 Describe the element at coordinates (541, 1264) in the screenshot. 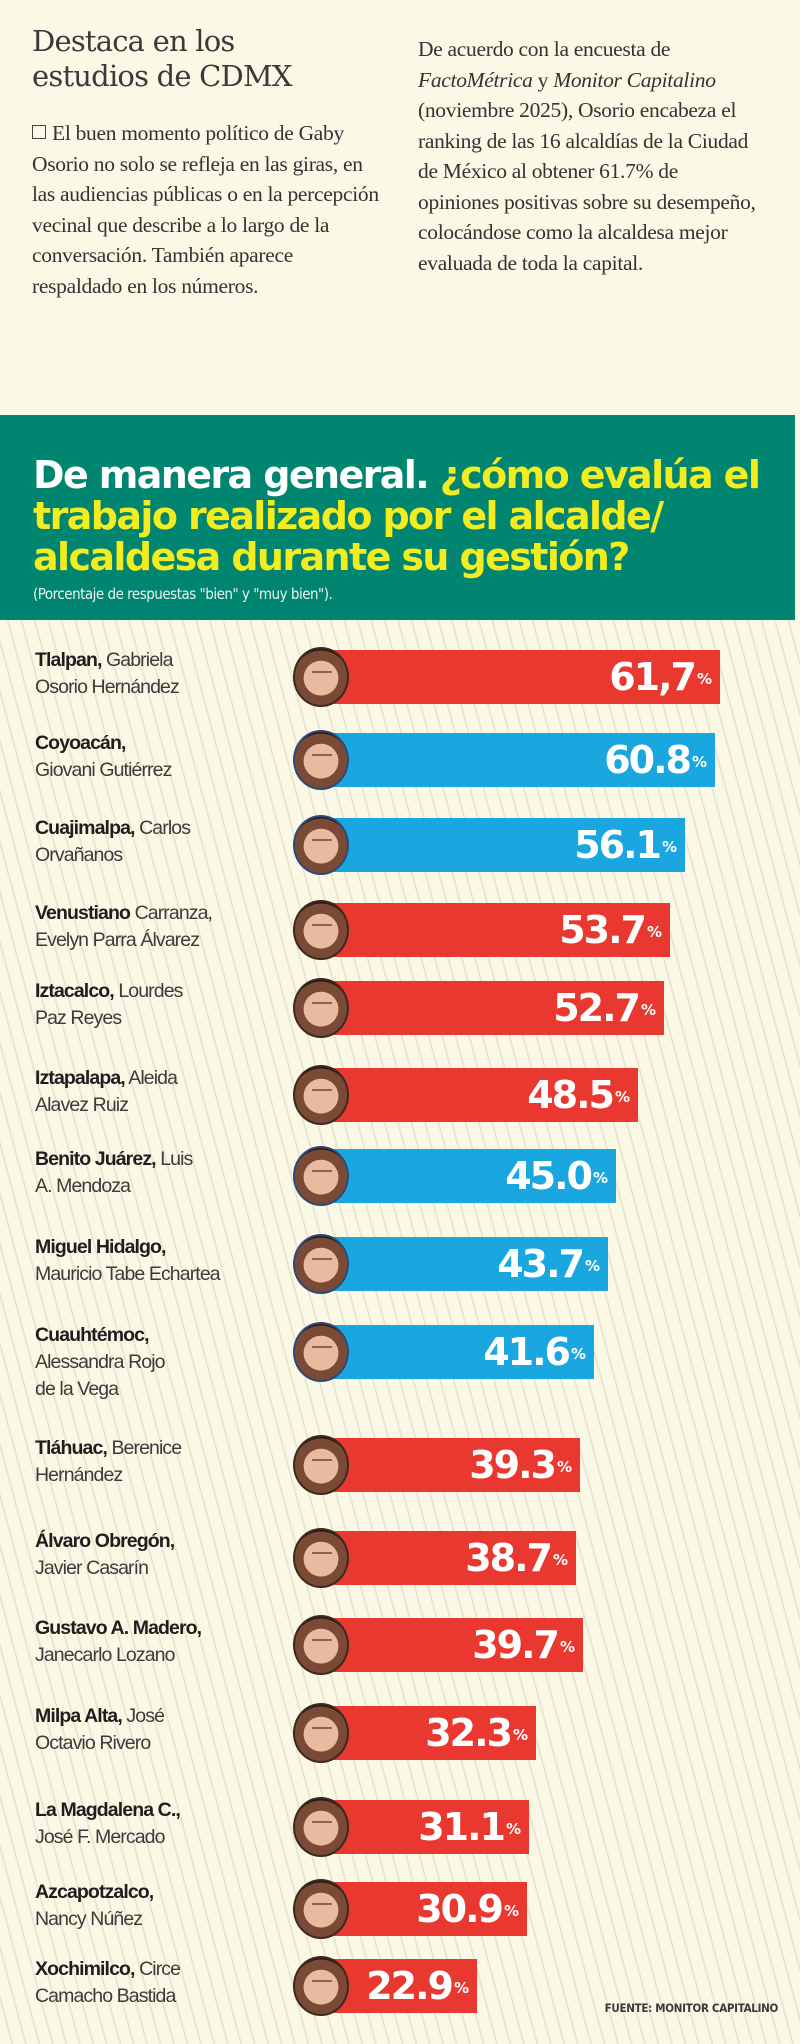

I see `bar-value: 43.7` at that location.